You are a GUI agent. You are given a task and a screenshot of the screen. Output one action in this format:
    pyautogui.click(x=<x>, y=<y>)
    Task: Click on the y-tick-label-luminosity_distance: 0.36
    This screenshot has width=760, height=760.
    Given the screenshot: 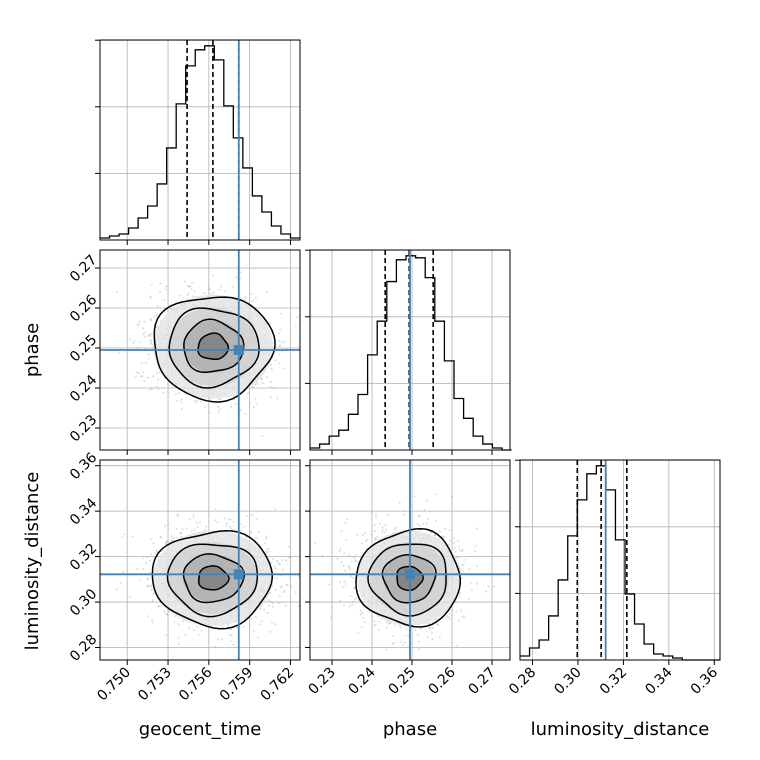 What is the action you would take?
    pyautogui.click(x=83, y=466)
    